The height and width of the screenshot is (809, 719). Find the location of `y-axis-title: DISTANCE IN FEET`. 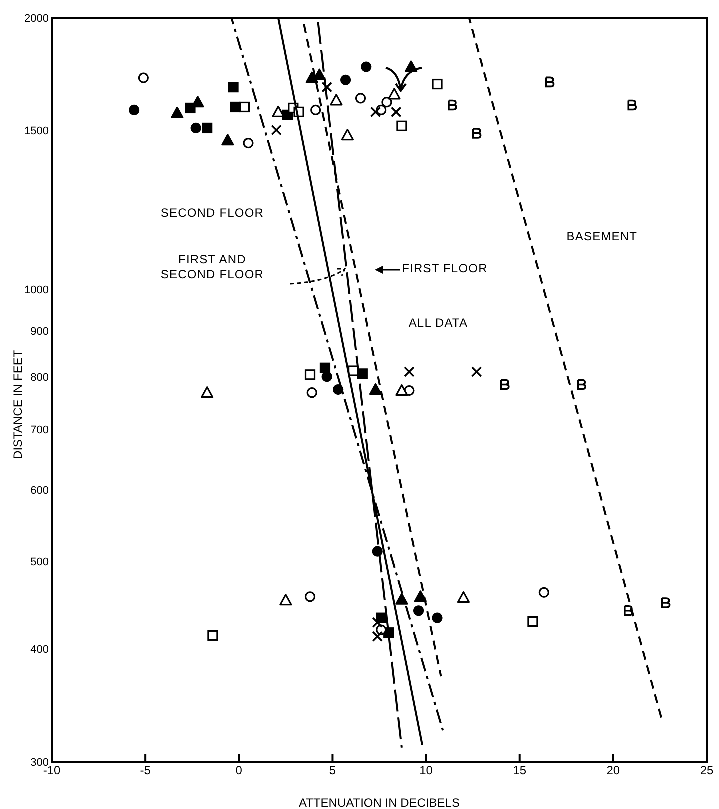

y-axis-title: DISTANCE IN FEET is located at coordinates (18, 405).